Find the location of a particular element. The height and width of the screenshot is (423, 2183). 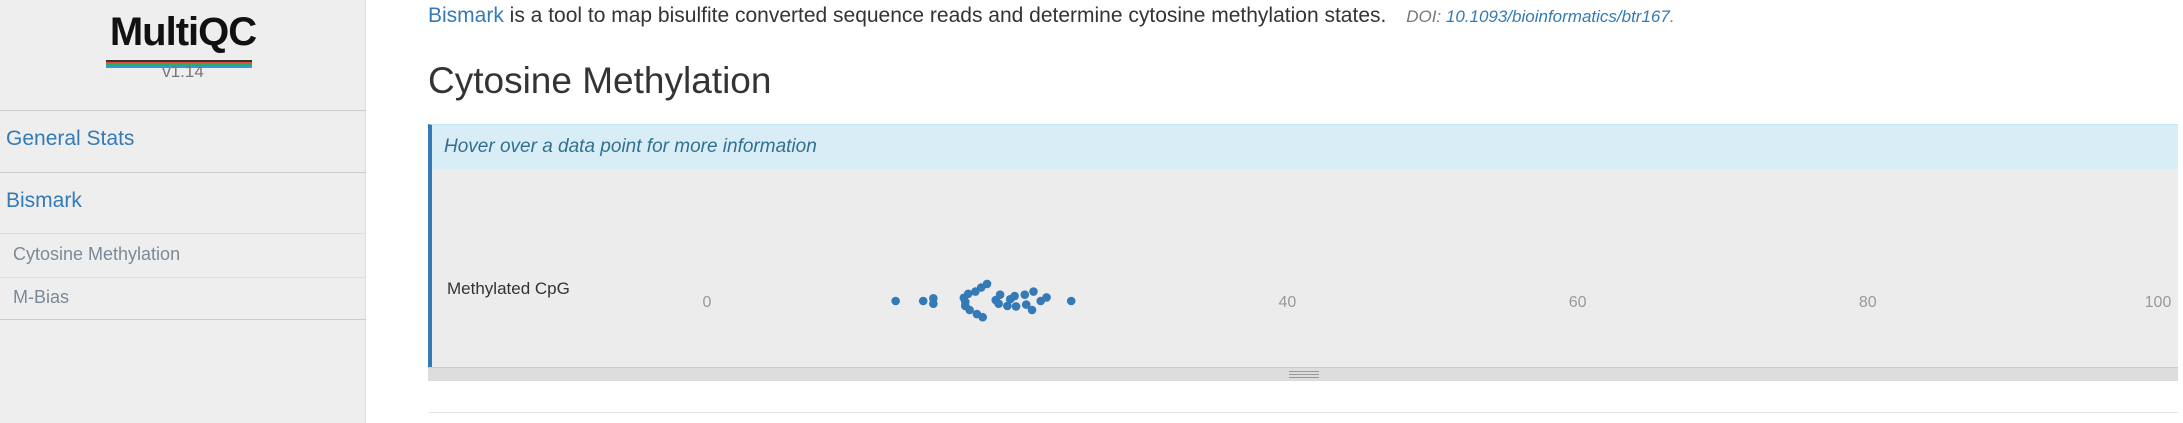

sidebar-item-m-bias: M-Bias is located at coordinates (41, 297).